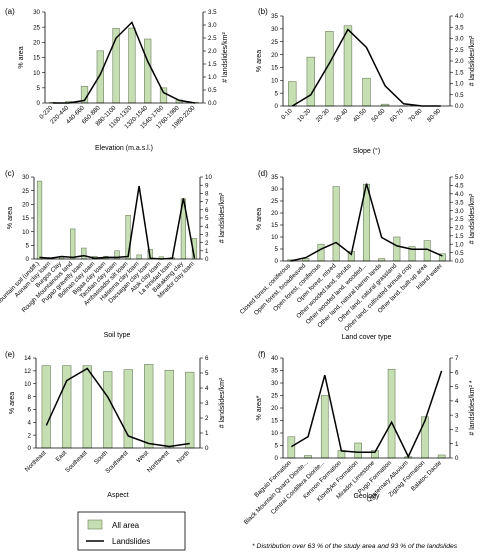 Image resolution: width=500 pixels, height=553 pixels. Describe the element at coordinates (263, 173) in the screenshot. I see `panel-label: (d)` at that location.